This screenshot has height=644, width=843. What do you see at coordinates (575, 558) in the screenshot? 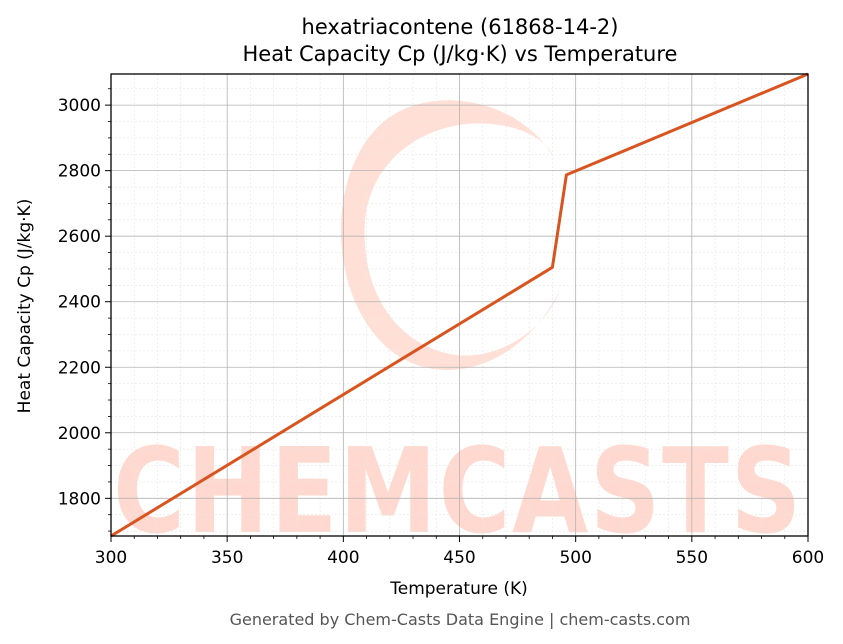
I see `x-tick-label: 500` at bounding box center [575, 558].